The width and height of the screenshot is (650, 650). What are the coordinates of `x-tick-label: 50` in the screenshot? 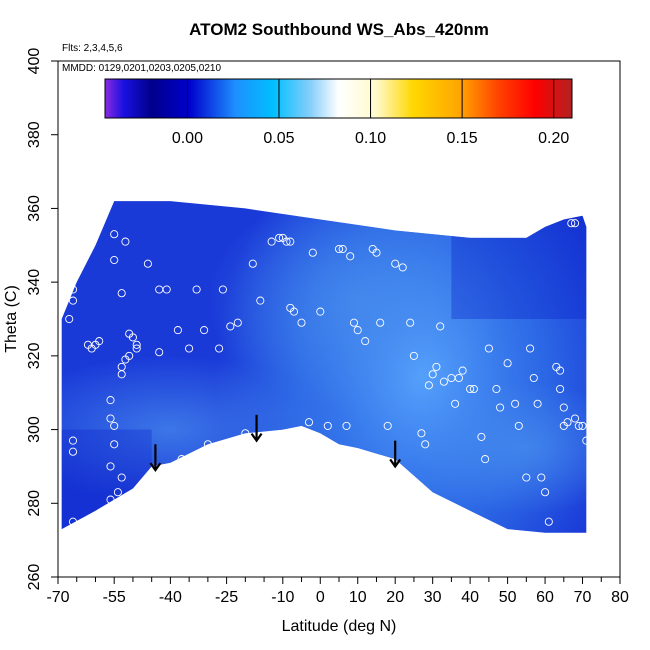 It's located at (508, 597).